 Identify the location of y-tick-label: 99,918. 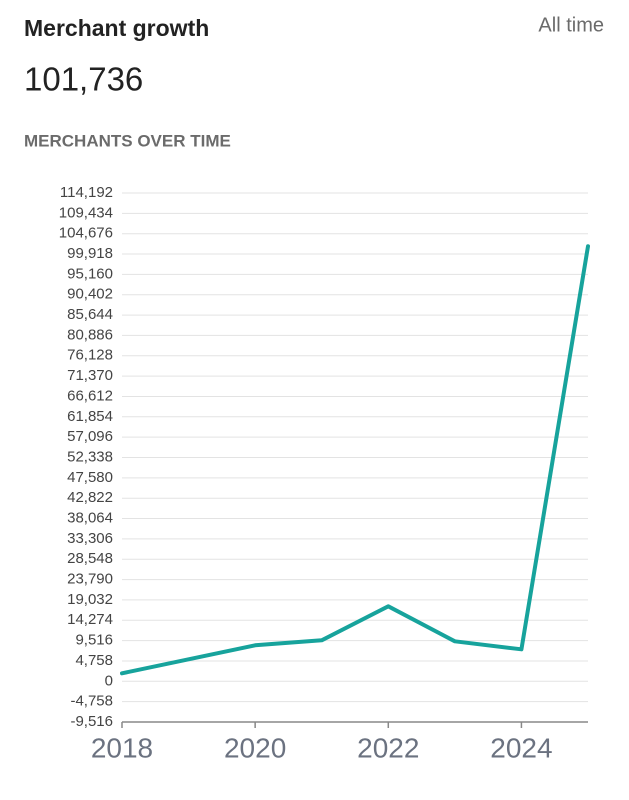
(90, 253).